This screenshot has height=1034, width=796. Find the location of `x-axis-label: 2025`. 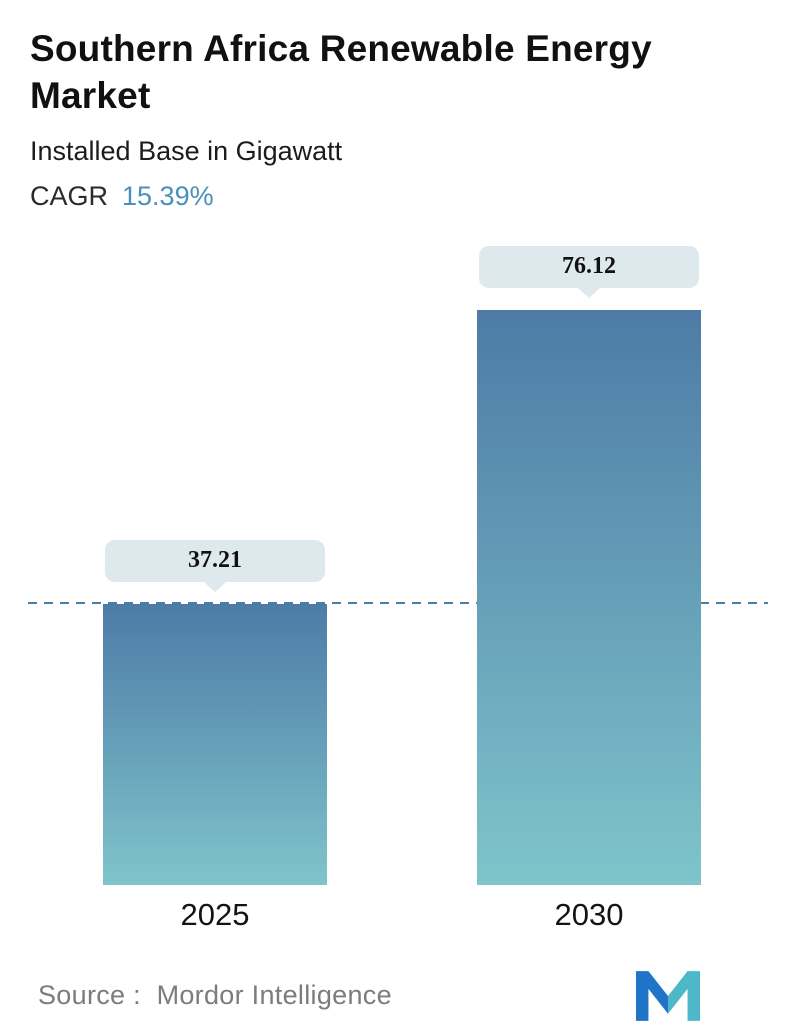

x-axis-label: 2025 is located at coordinates (215, 914).